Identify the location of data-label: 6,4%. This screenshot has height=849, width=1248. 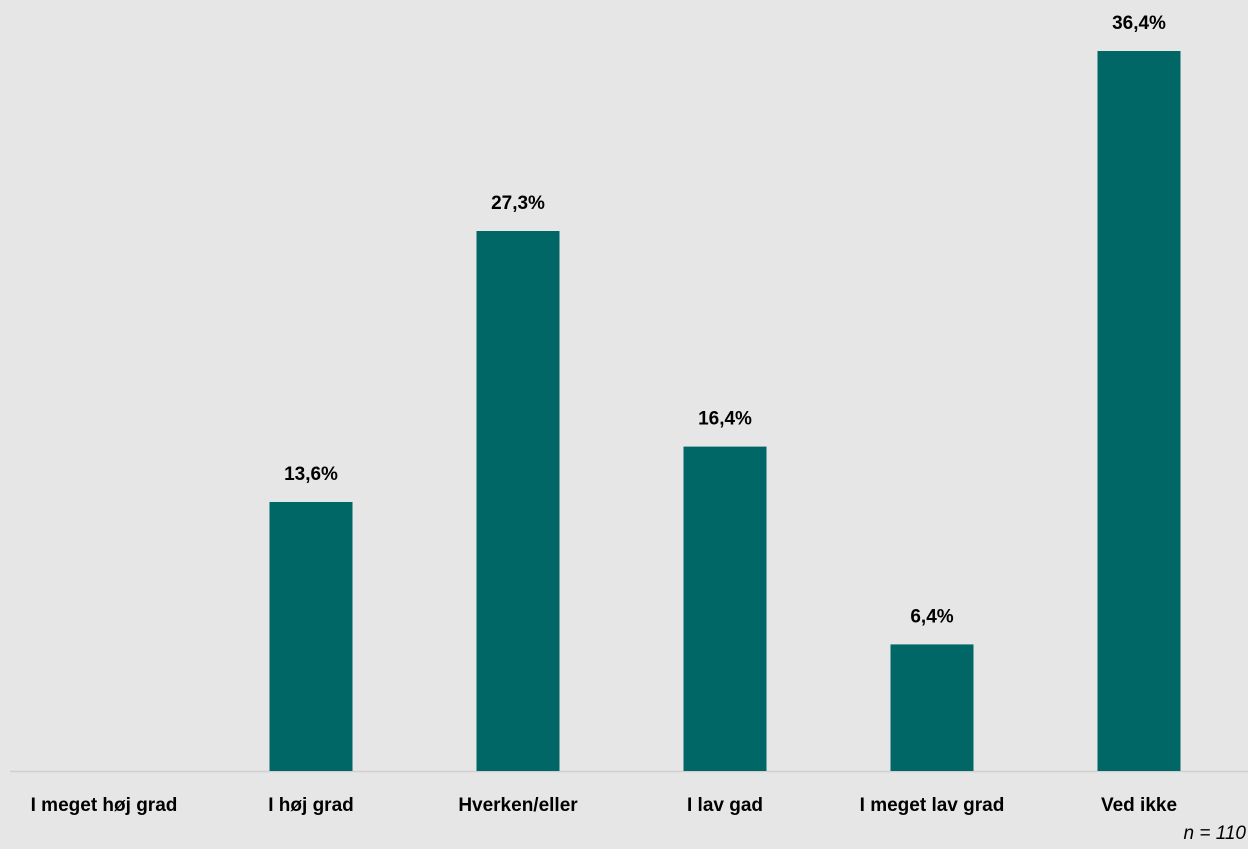
(931, 616).